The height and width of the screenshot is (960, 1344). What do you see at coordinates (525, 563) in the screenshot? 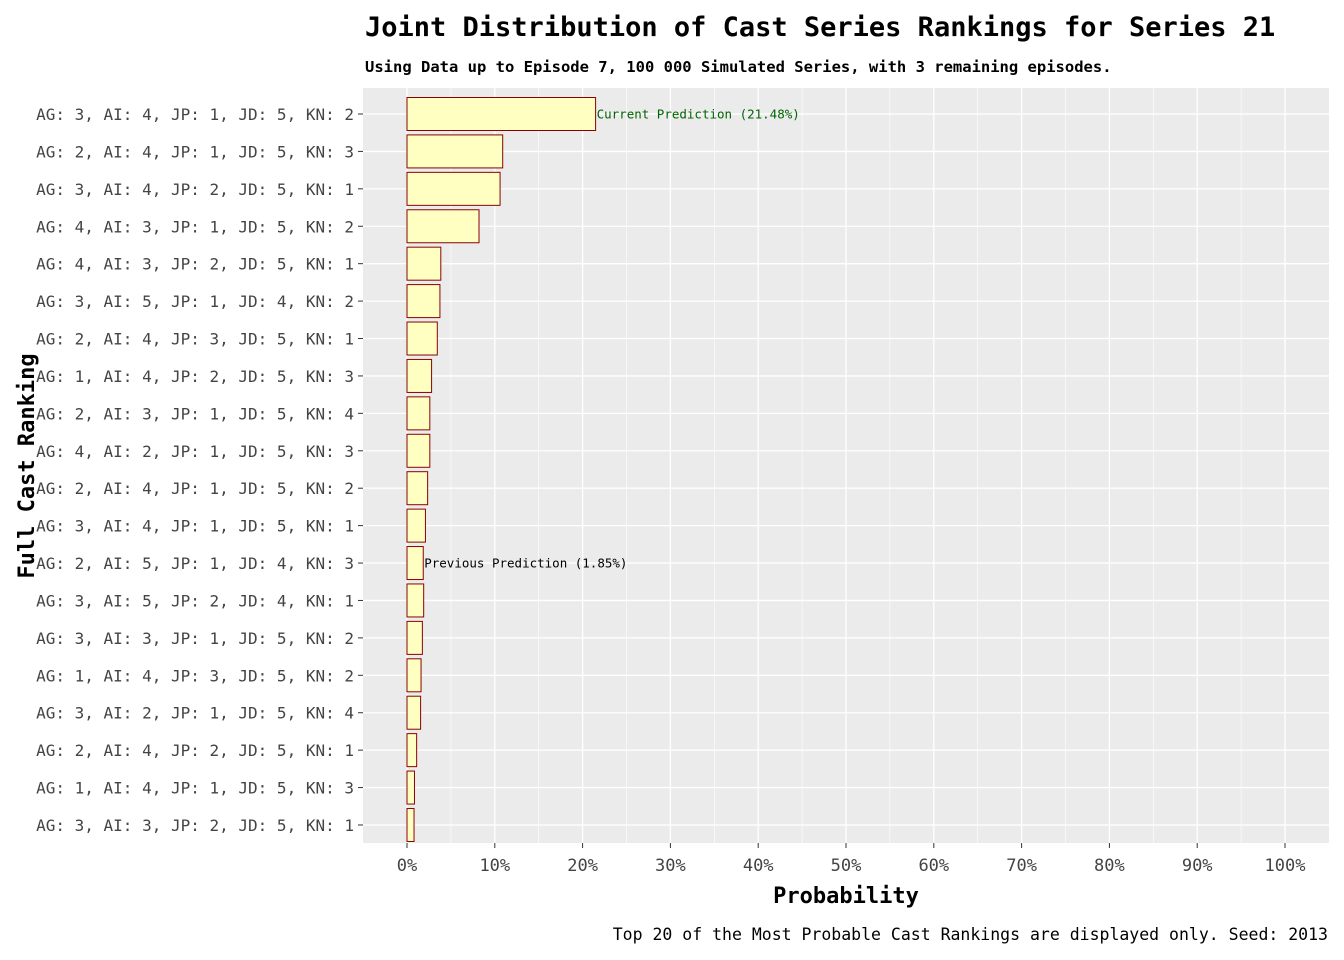
I see `annotation-label: Previous Prediction (1.85%)` at bounding box center [525, 563].